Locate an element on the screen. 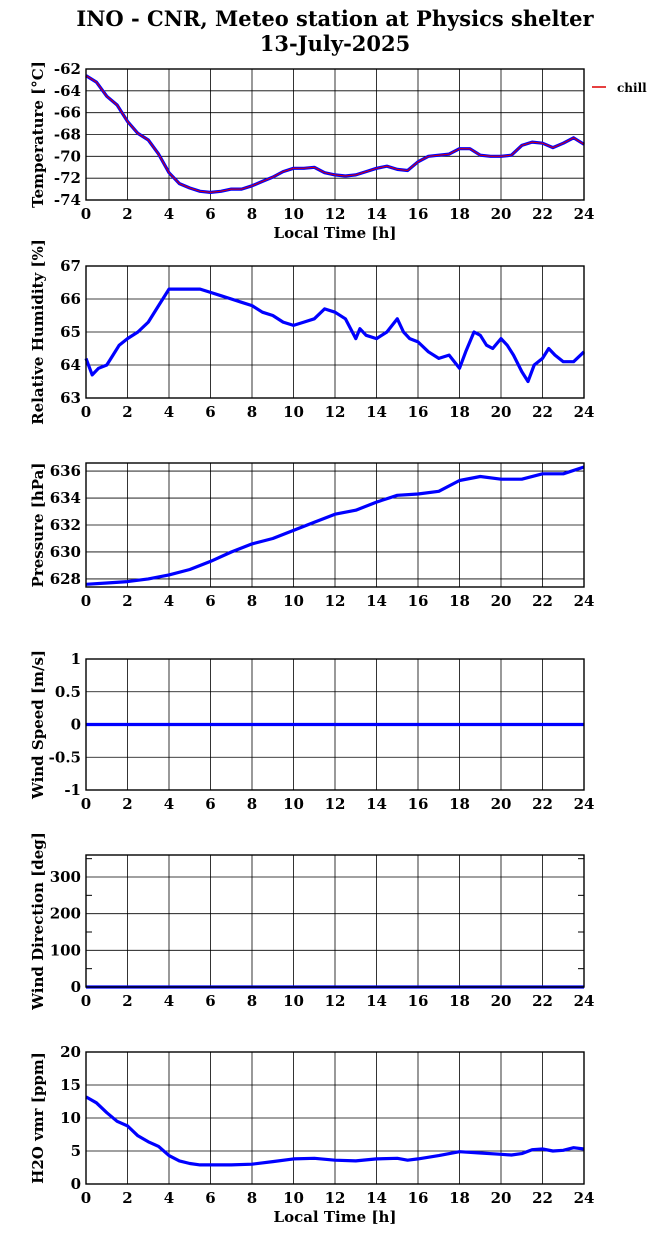 The width and height of the screenshot is (655, 1248). y-tick-label: -64 is located at coordinates (67, 91).